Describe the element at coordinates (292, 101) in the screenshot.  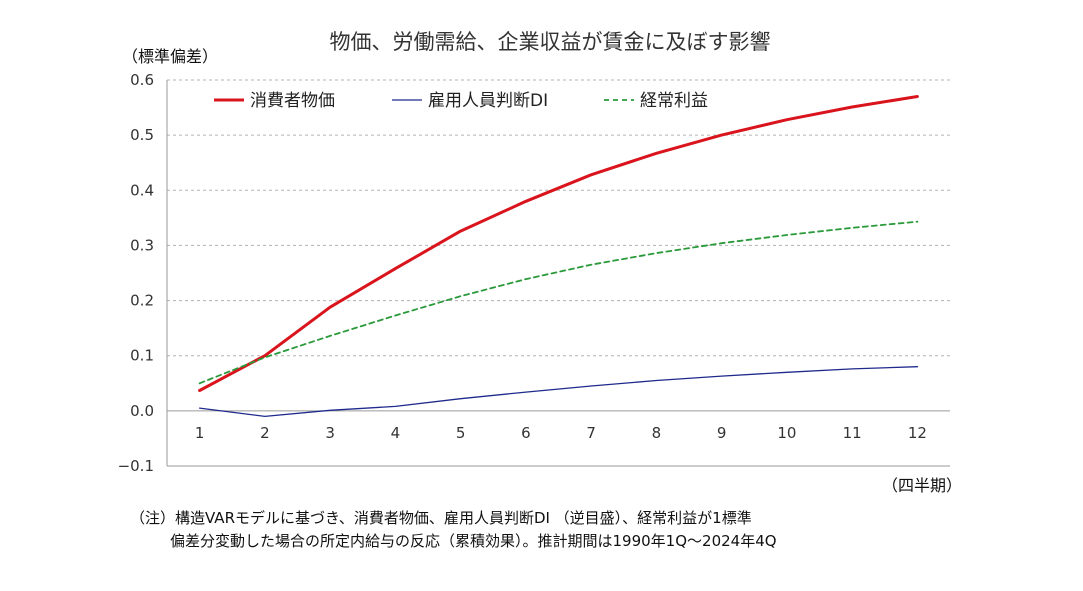
I see `legend-label: 消費者物価` at that location.